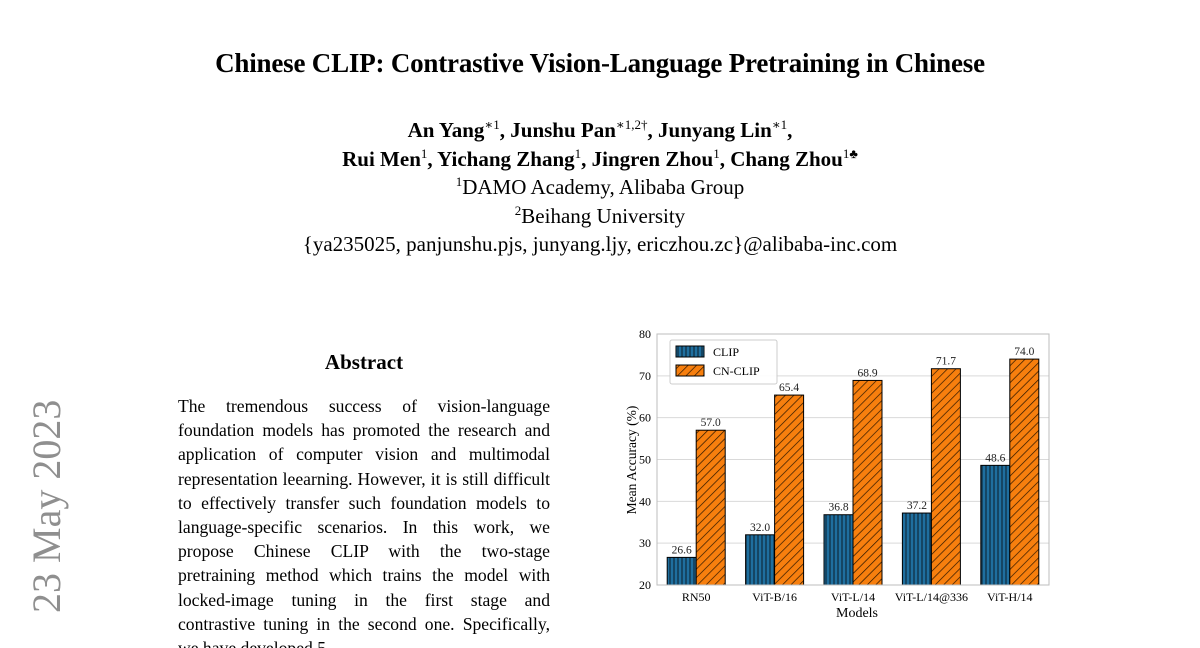 The height and width of the screenshot is (648, 1200). Describe the element at coordinates (736, 371) in the screenshot. I see `legend-label-cn-clip: CN-CLIP` at that location.